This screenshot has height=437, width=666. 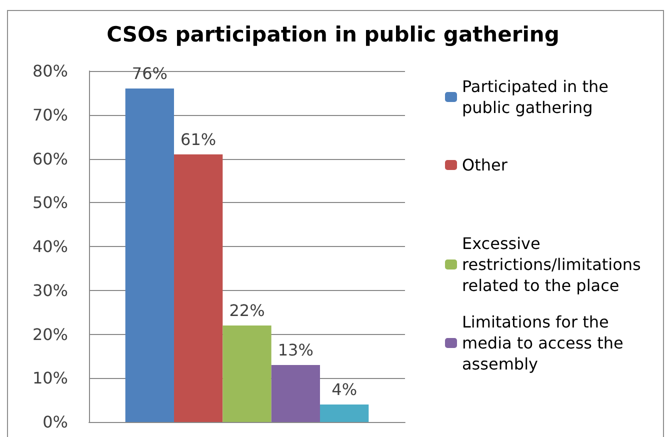 What do you see at coordinates (50, 202) in the screenshot?
I see `y-tick-label: 50%` at bounding box center [50, 202].